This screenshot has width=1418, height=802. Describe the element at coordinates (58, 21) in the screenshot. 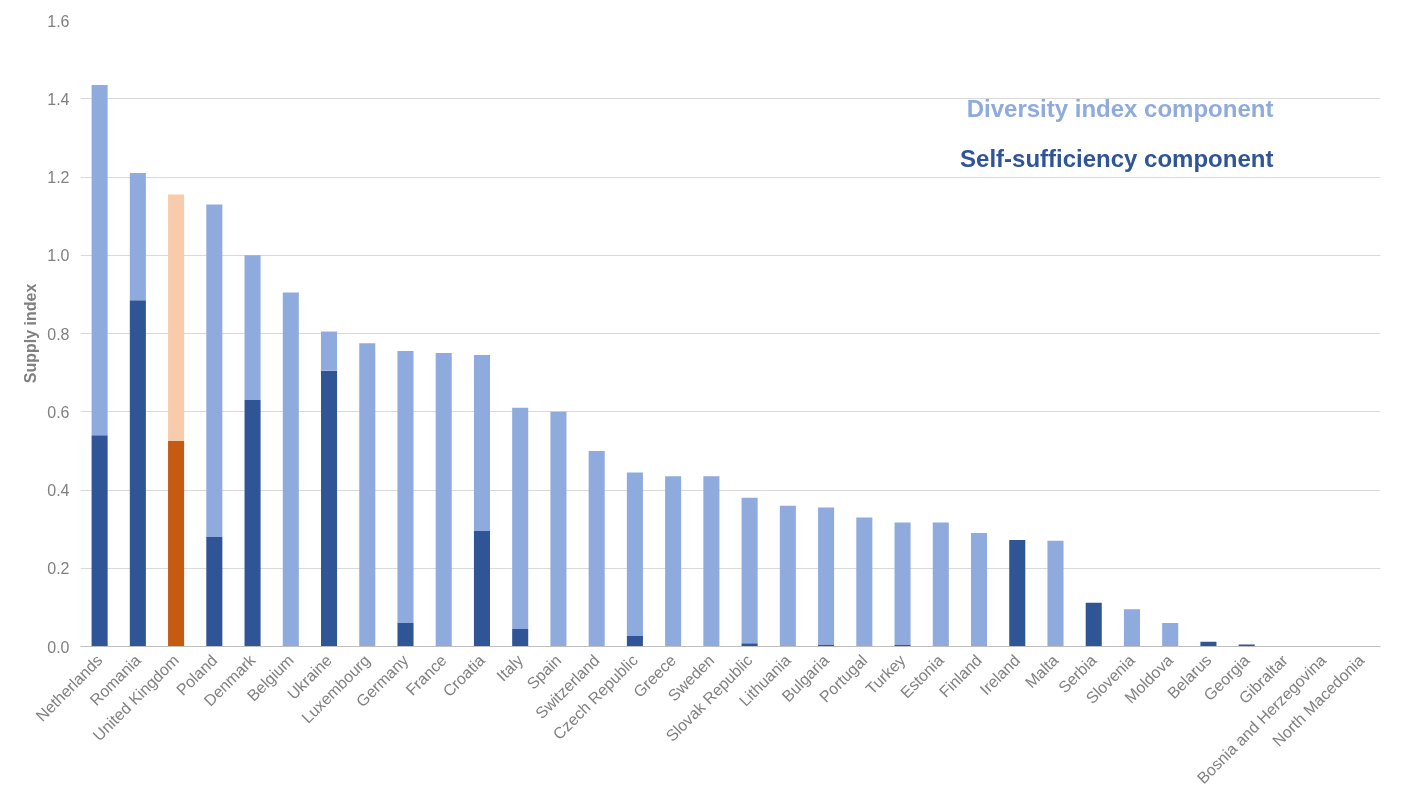

I see `y-tick-label: 1.6` at that location.